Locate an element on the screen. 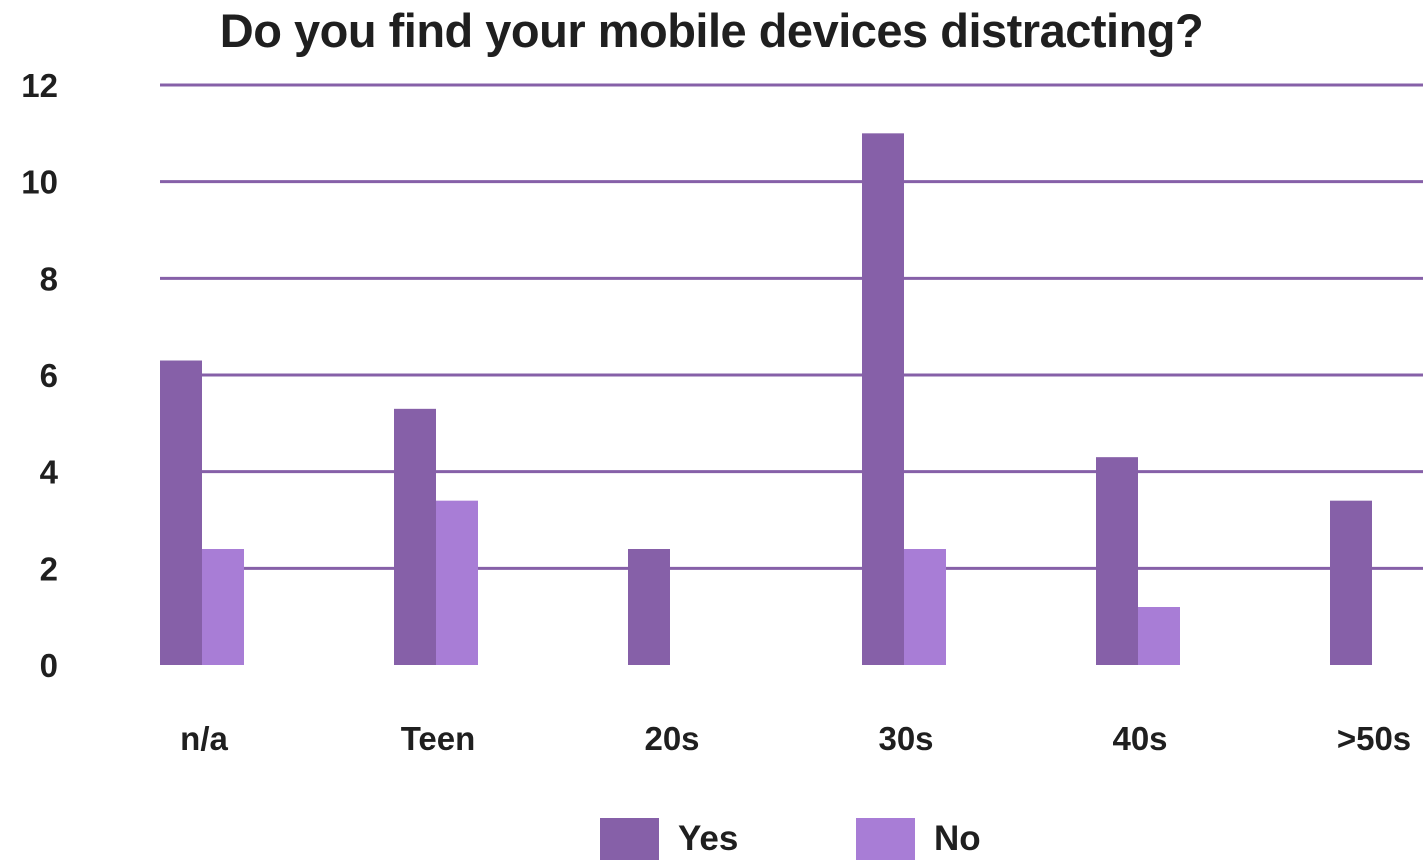 This screenshot has height=863, width=1423. x-tick-label: 40s is located at coordinates (1139, 738).